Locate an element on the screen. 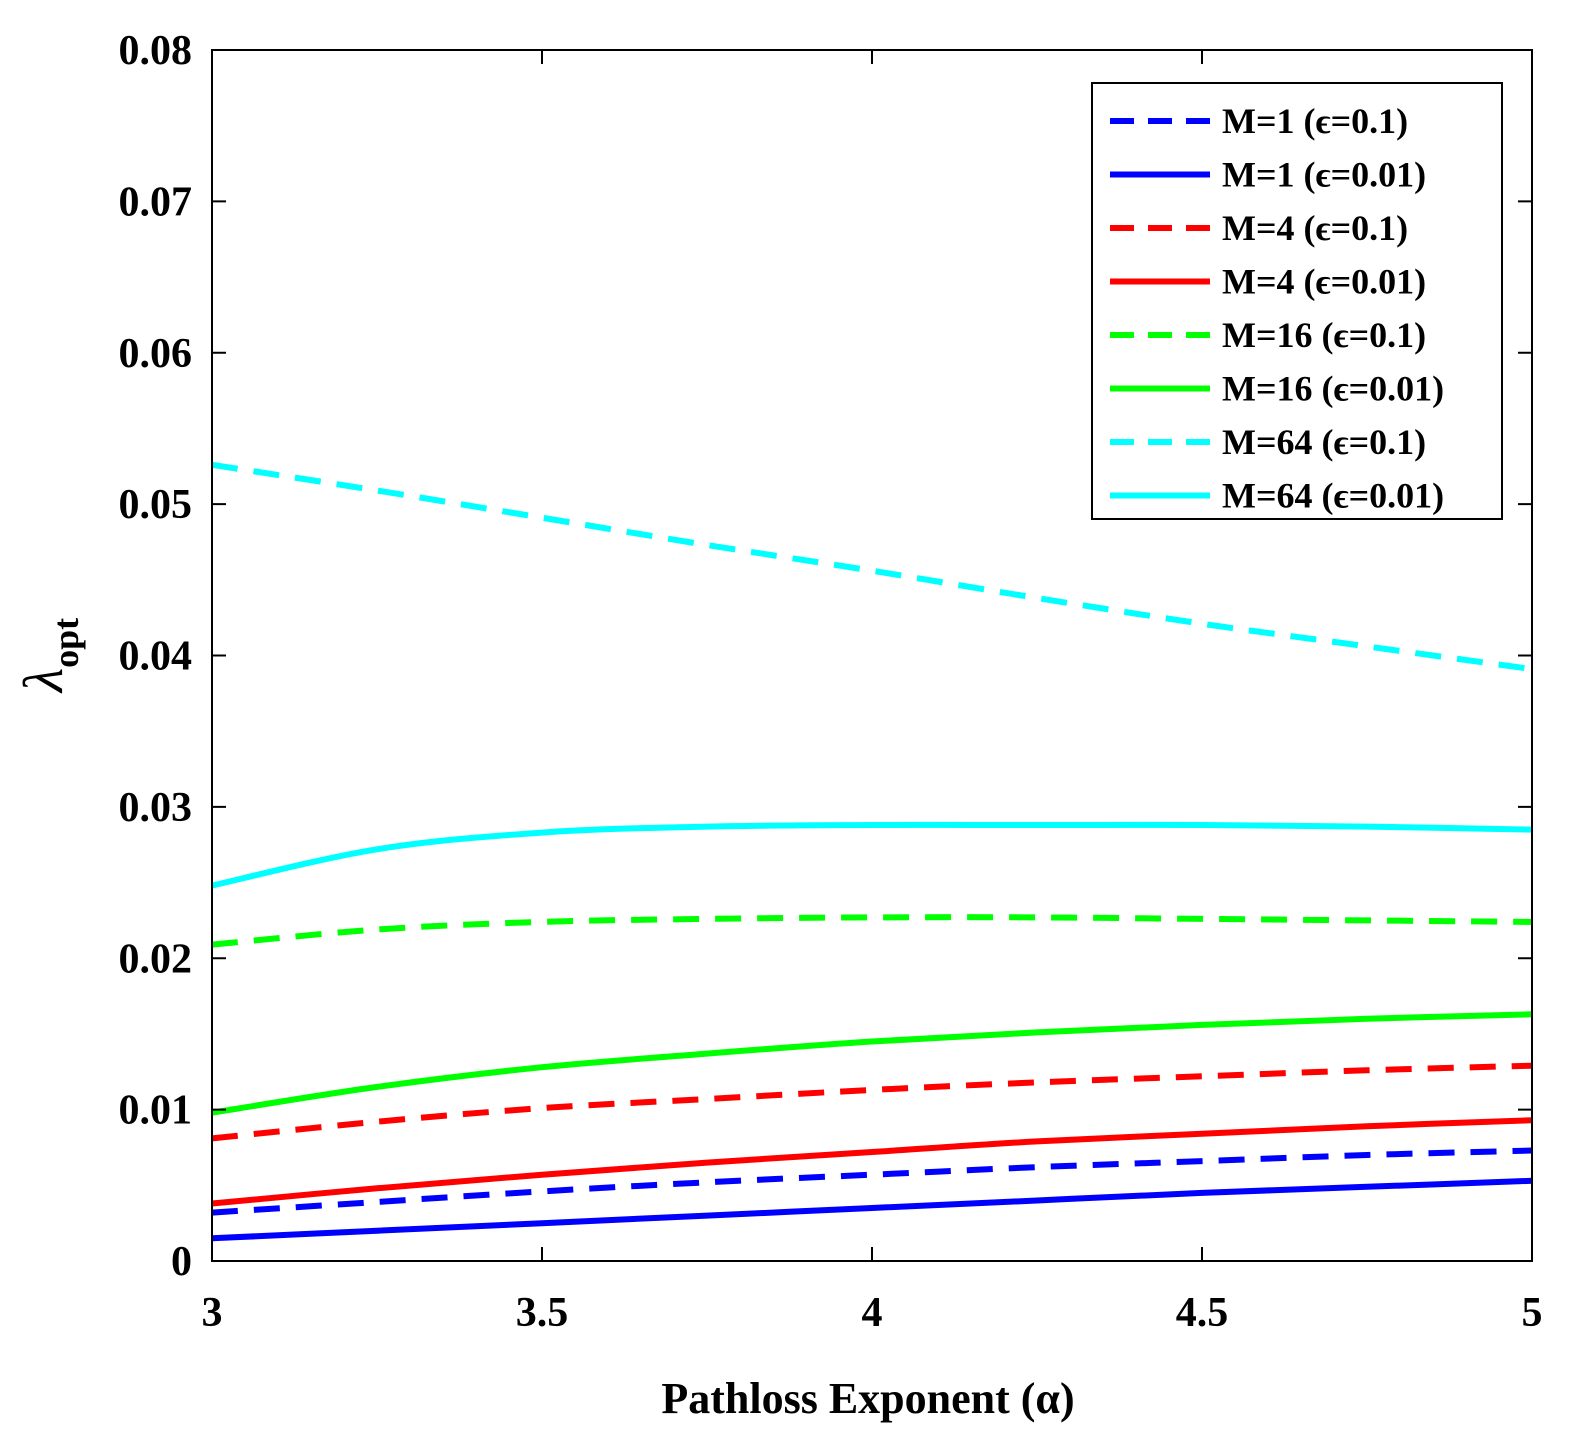 The width and height of the screenshot is (1593, 1451). x-tick-label: 5 is located at coordinates (1532, 1313).